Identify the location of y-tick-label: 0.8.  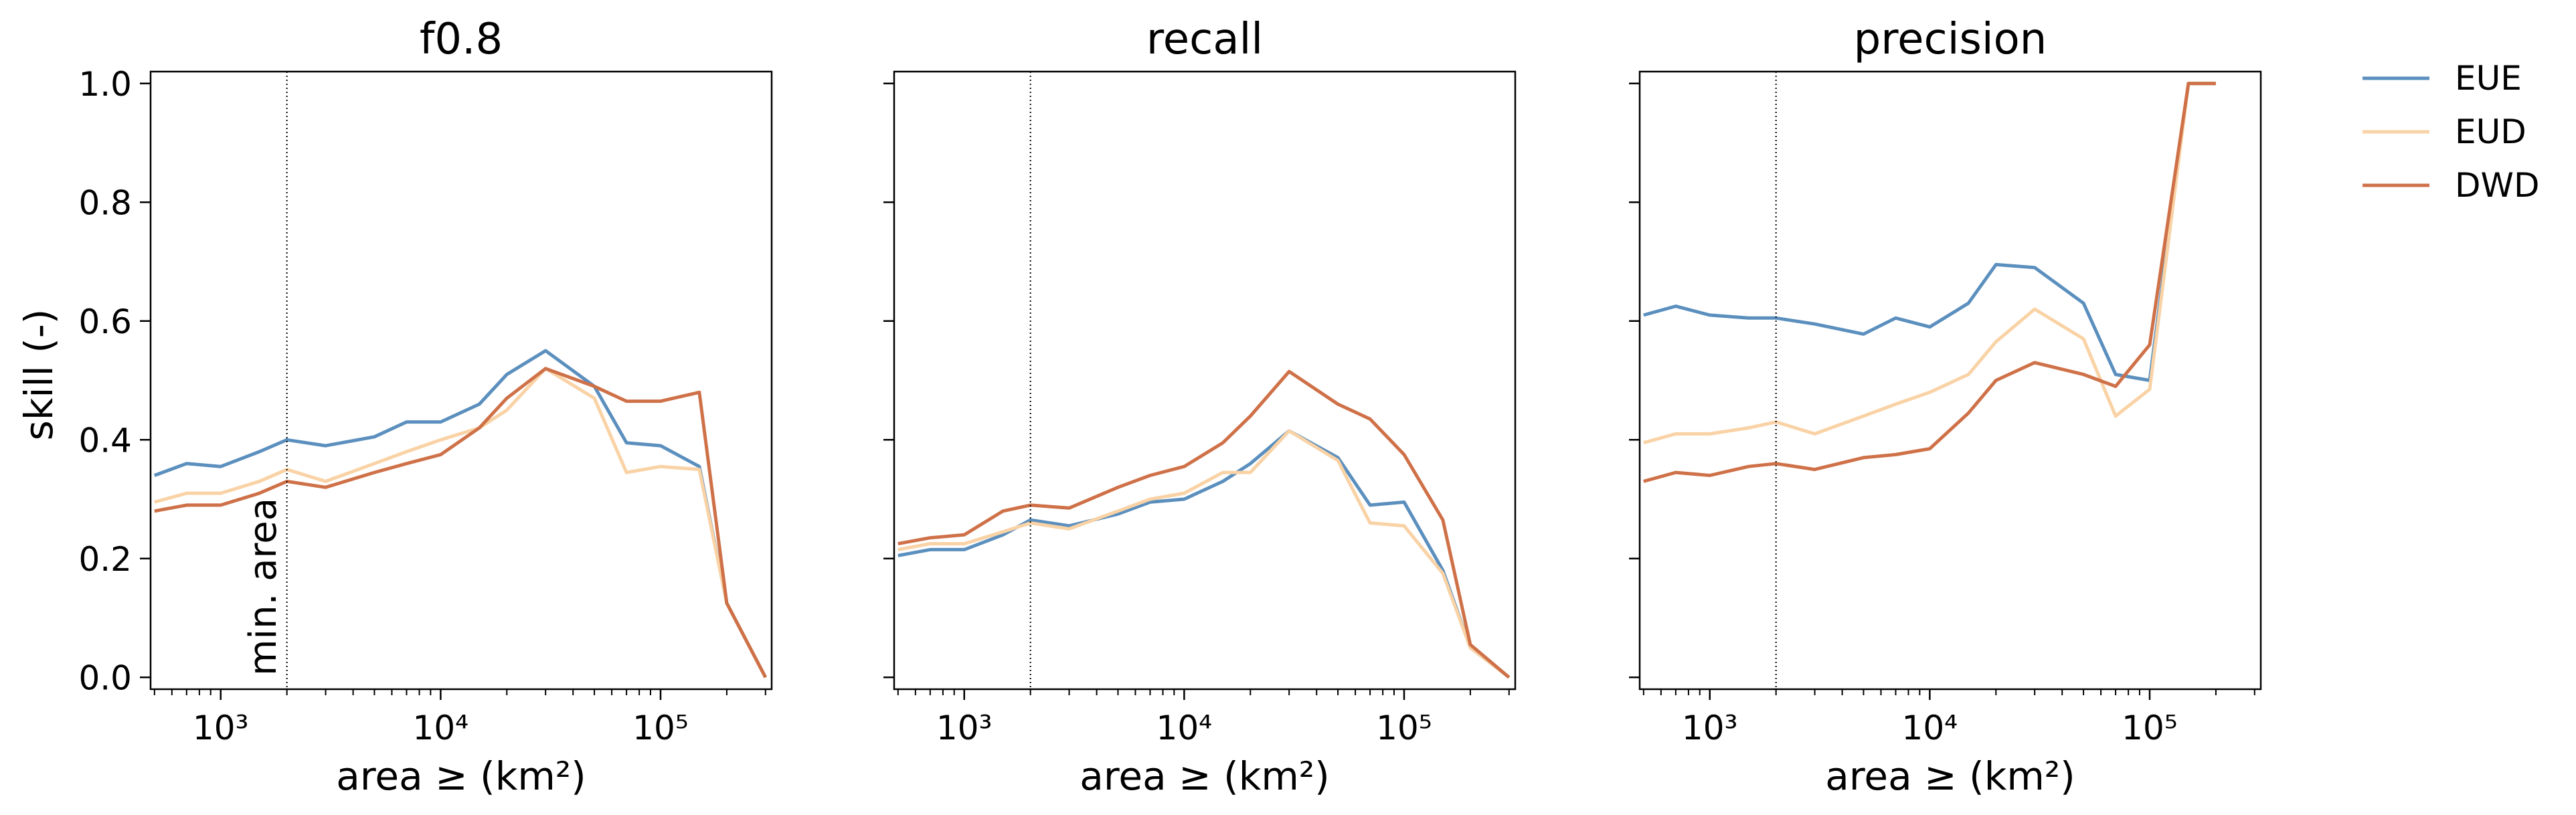
(105, 202).